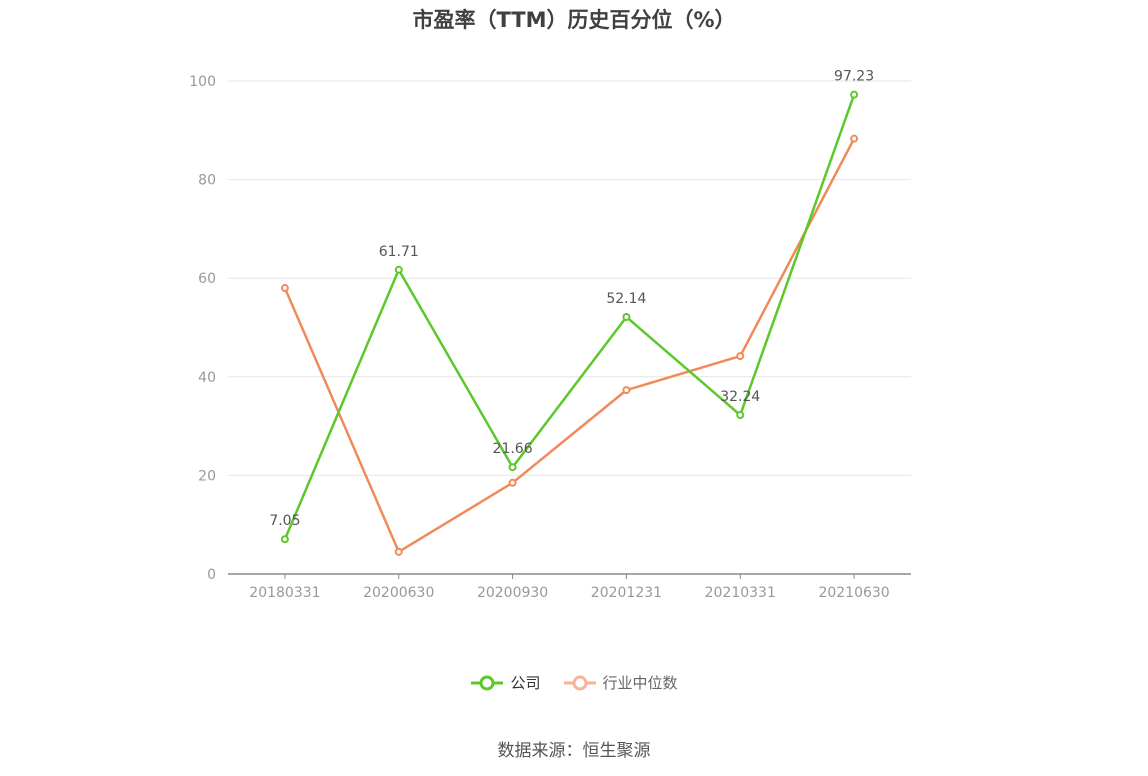 Image resolution: width=1148 pixels, height=776 pixels. I want to click on x-tick-label: 20200930, so click(512, 593).